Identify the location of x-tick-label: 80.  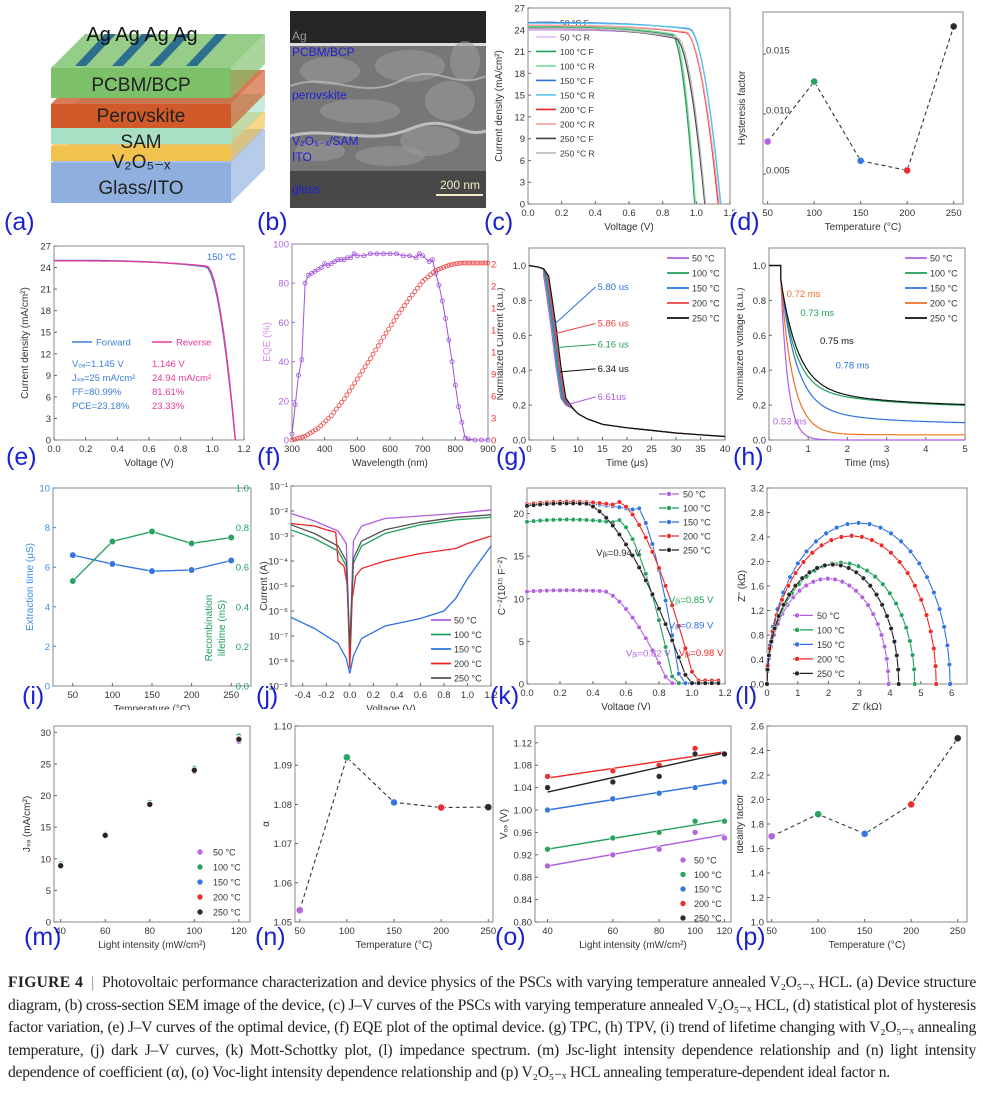
(149, 931).